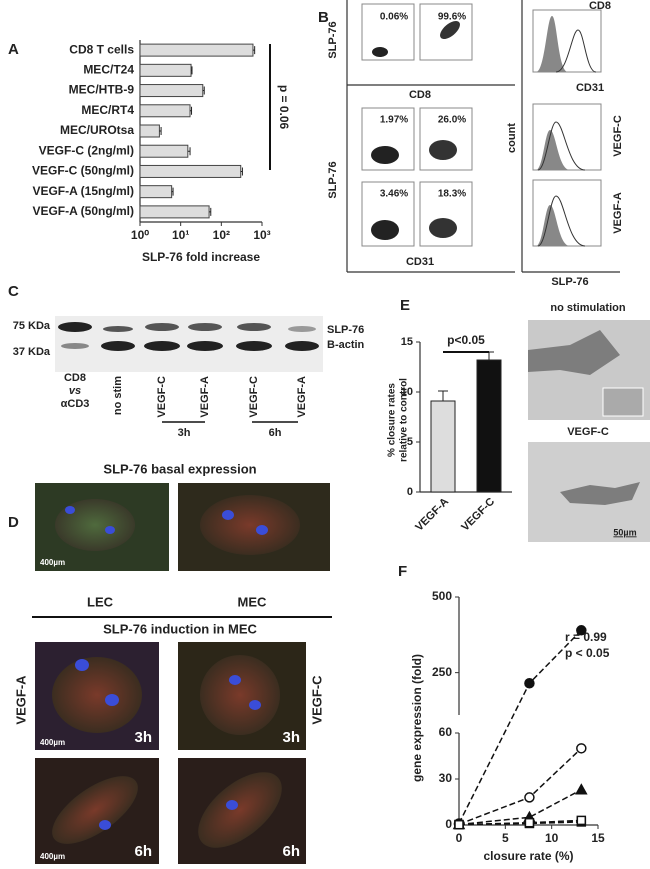 The image size is (650, 869). Describe the element at coordinates (180, 628) in the screenshot. I see `section-title: SLP-76 induction in MEC` at that location.